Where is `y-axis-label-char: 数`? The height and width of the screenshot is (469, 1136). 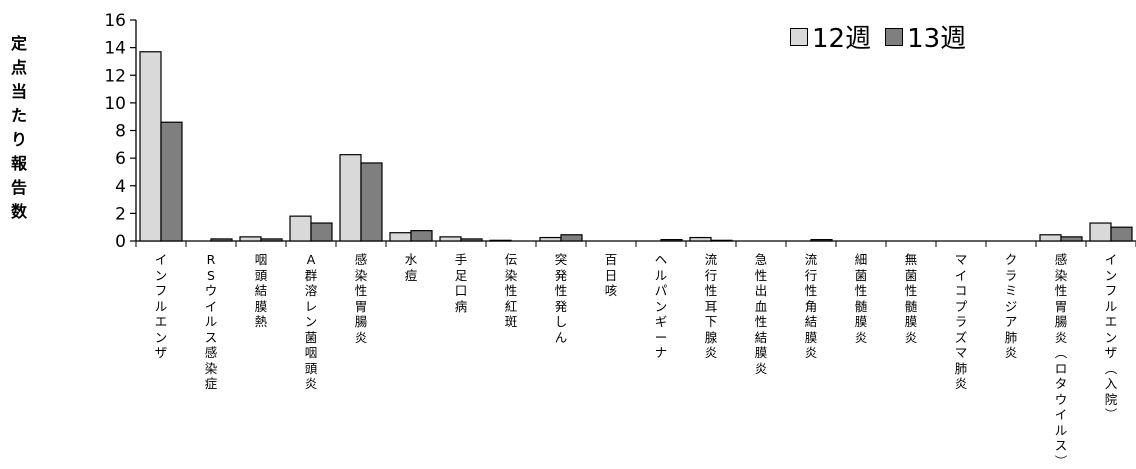 y-axis-label-char: 数 is located at coordinates (18, 211).